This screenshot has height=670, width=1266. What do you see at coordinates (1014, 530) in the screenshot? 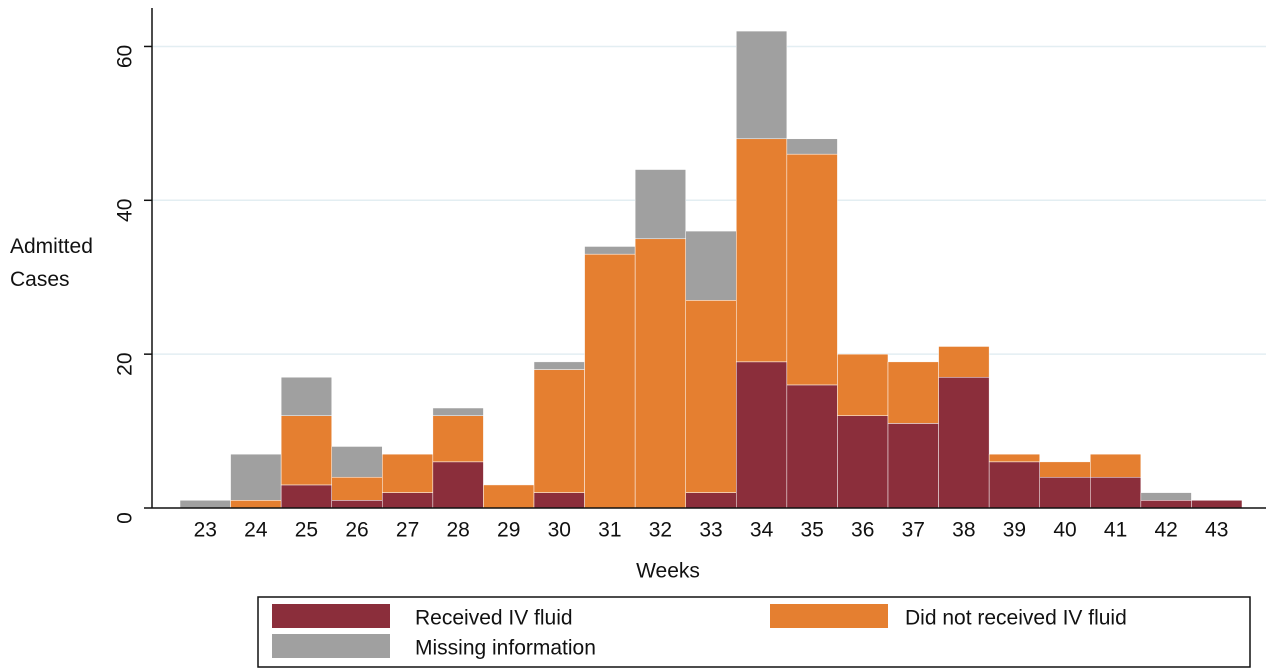
I see `x-tick-label: 39` at bounding box center [1014, 530].